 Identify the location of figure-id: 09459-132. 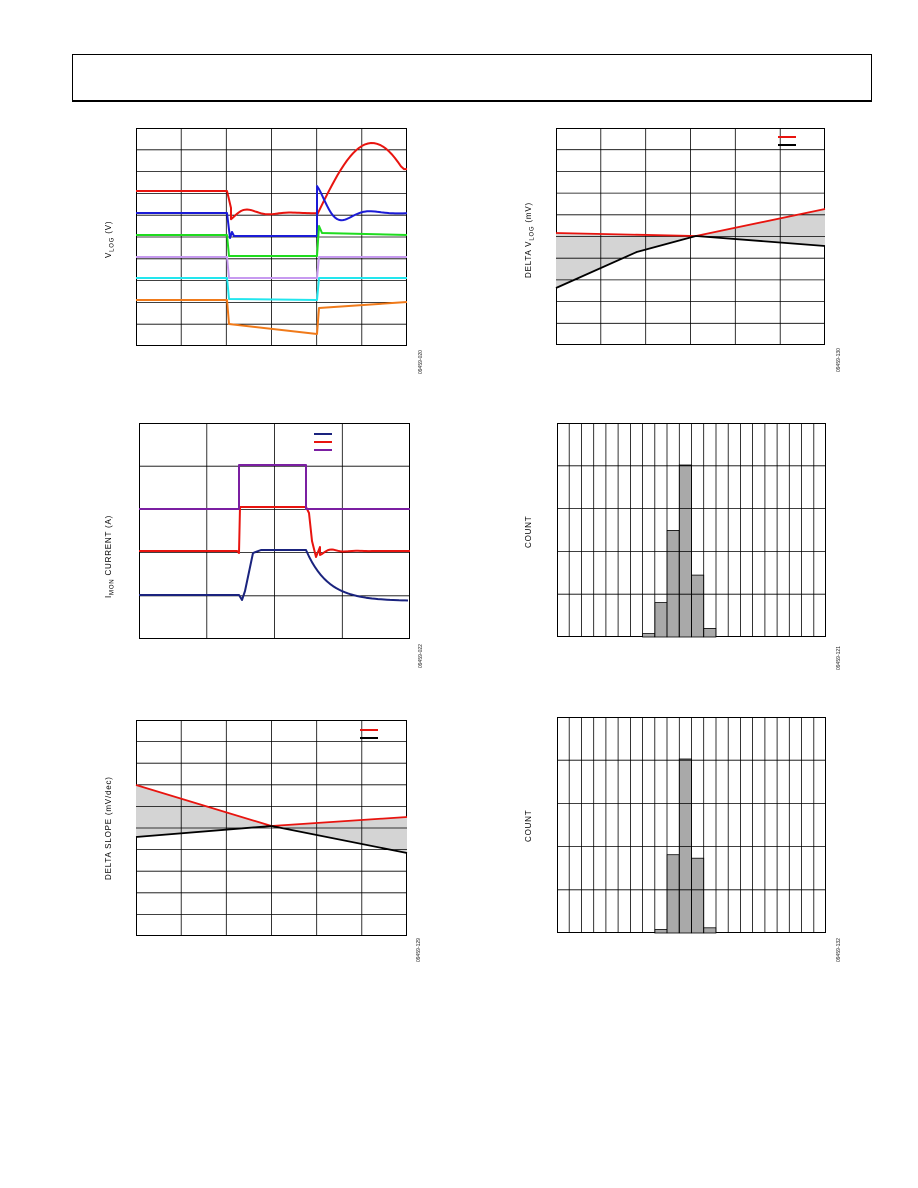
(839, 950).